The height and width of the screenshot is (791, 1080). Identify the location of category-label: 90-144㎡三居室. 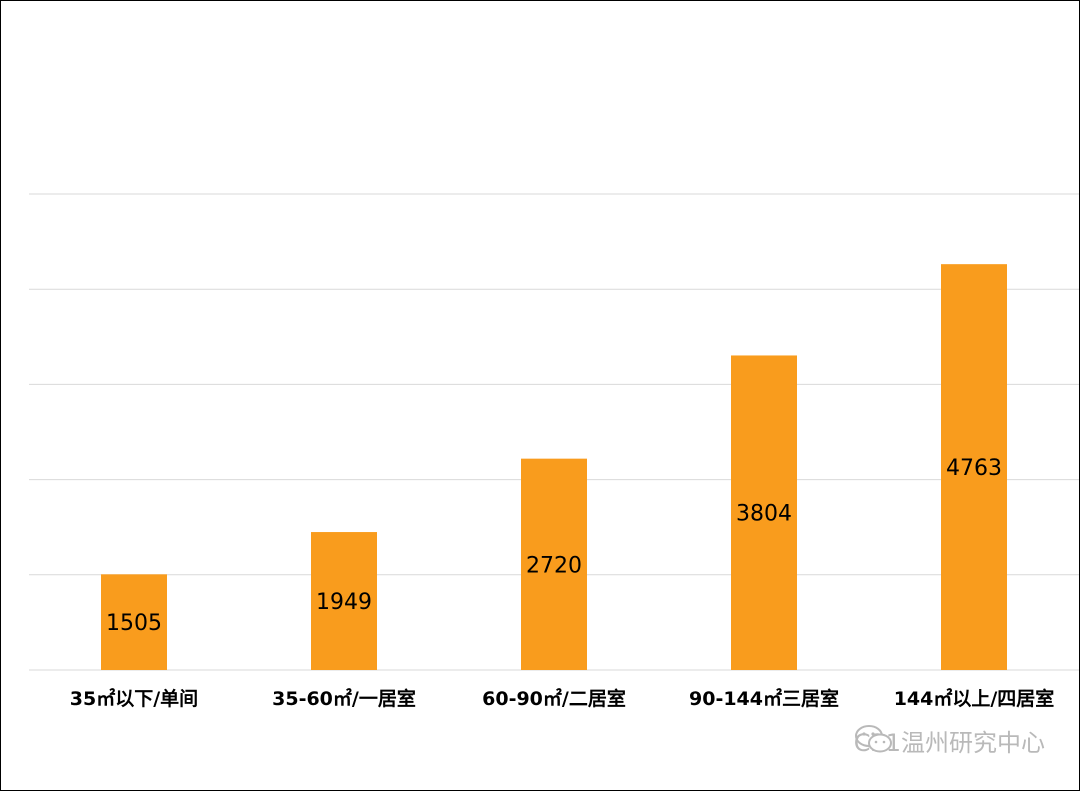
(764, 698).